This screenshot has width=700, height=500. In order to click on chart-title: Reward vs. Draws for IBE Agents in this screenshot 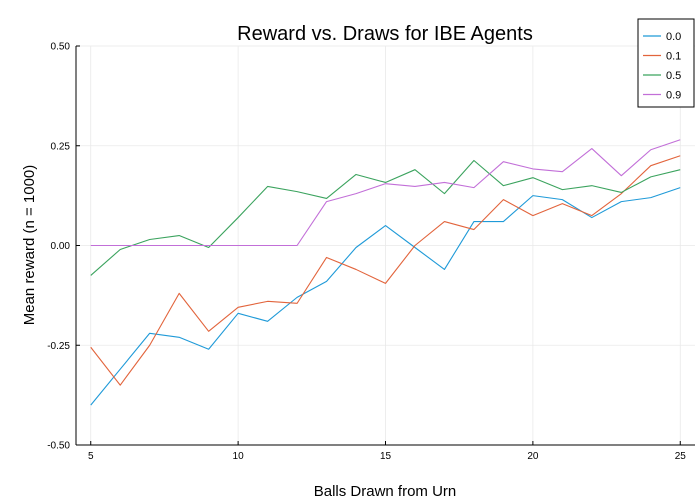, I will do `click(385, 34)`.